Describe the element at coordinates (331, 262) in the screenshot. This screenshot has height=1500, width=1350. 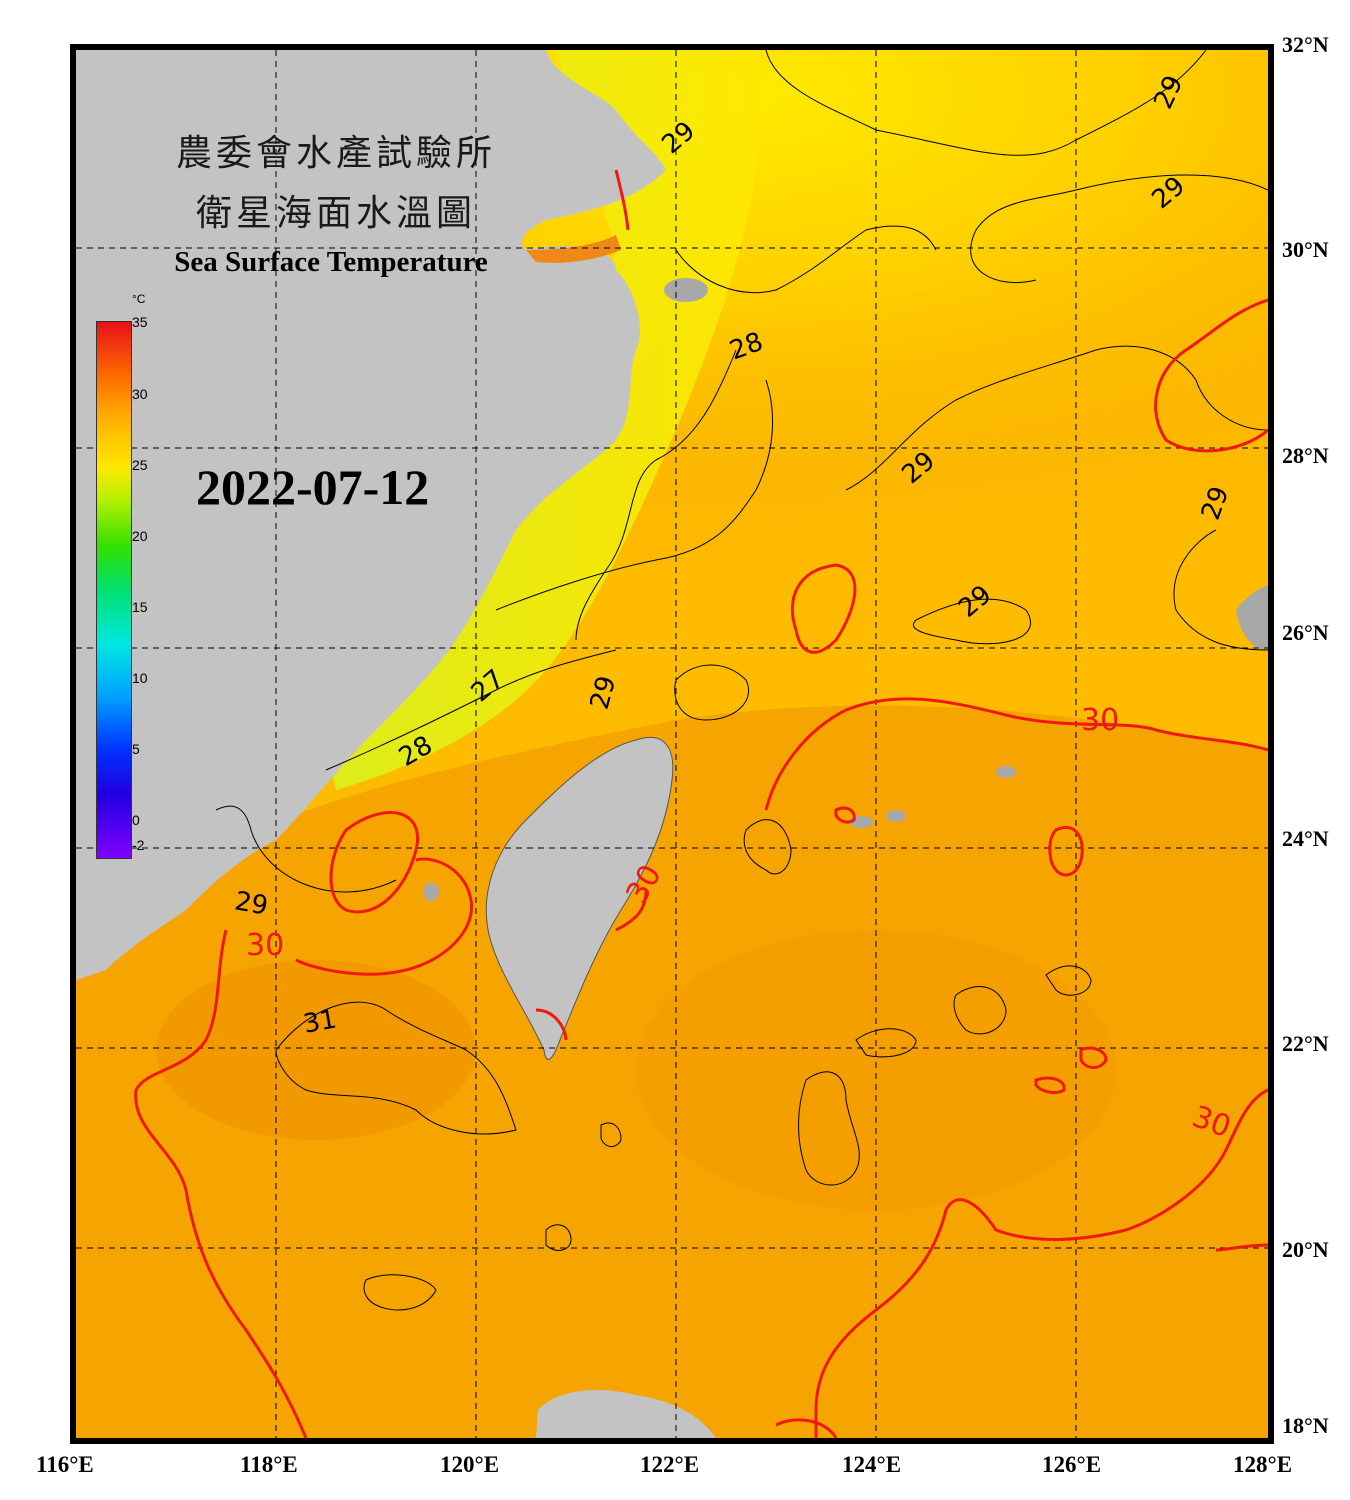
I see `title-english: Sea Surface Temperature` at that location.